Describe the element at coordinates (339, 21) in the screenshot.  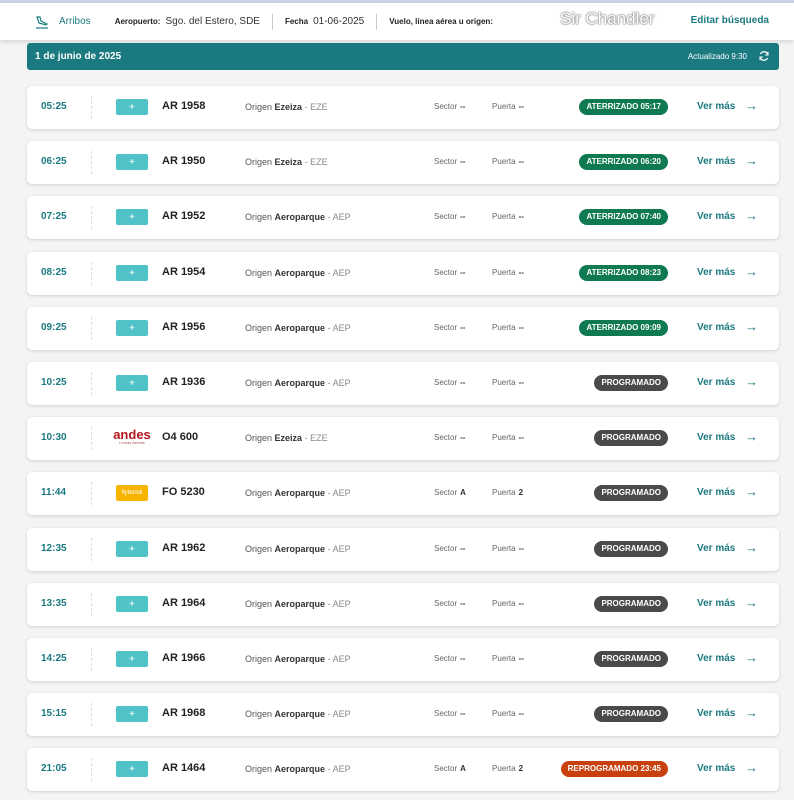
I see `date-value: 01-06-2025` at that location.